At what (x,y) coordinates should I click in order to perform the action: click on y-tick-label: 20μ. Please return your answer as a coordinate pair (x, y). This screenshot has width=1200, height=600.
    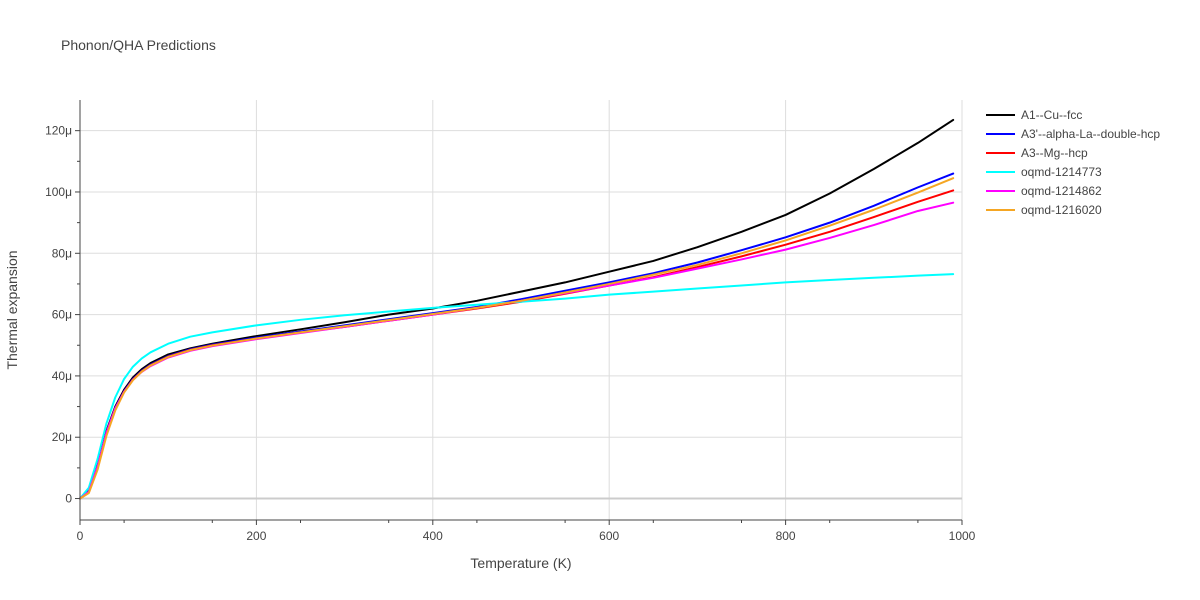
    Looking at the image, I should click on (62, 437).